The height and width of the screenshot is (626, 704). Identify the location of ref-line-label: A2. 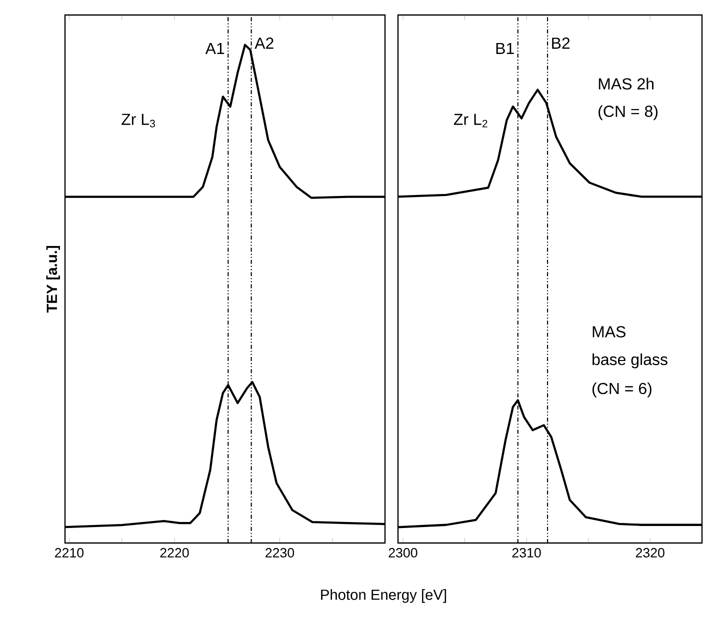
(264, 43).